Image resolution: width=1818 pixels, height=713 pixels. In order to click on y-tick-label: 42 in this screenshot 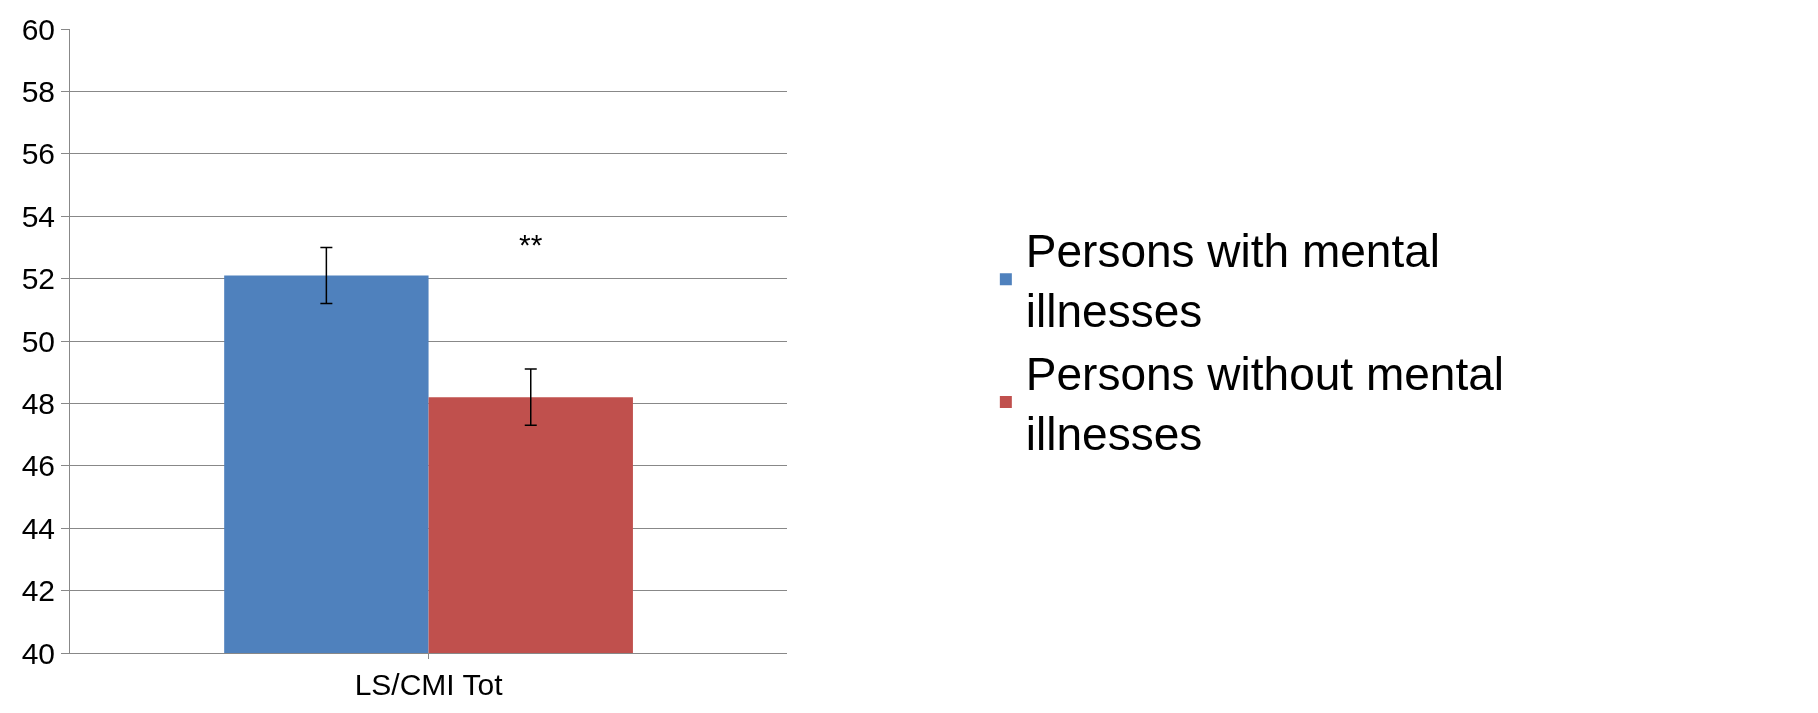, I will do `click(38, 591)`.